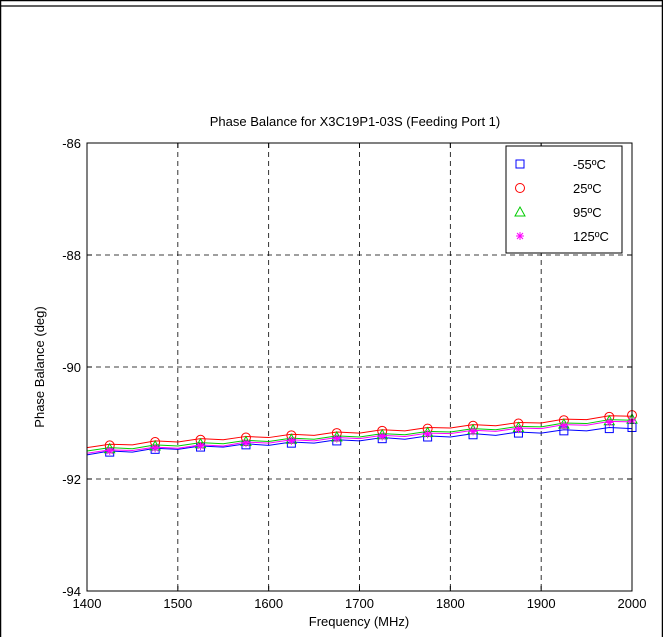 The image size is (663, 637). Describe the element at coordinates (359, 603) in the screenshot. I see `x-tick-label: 1700` at that location.